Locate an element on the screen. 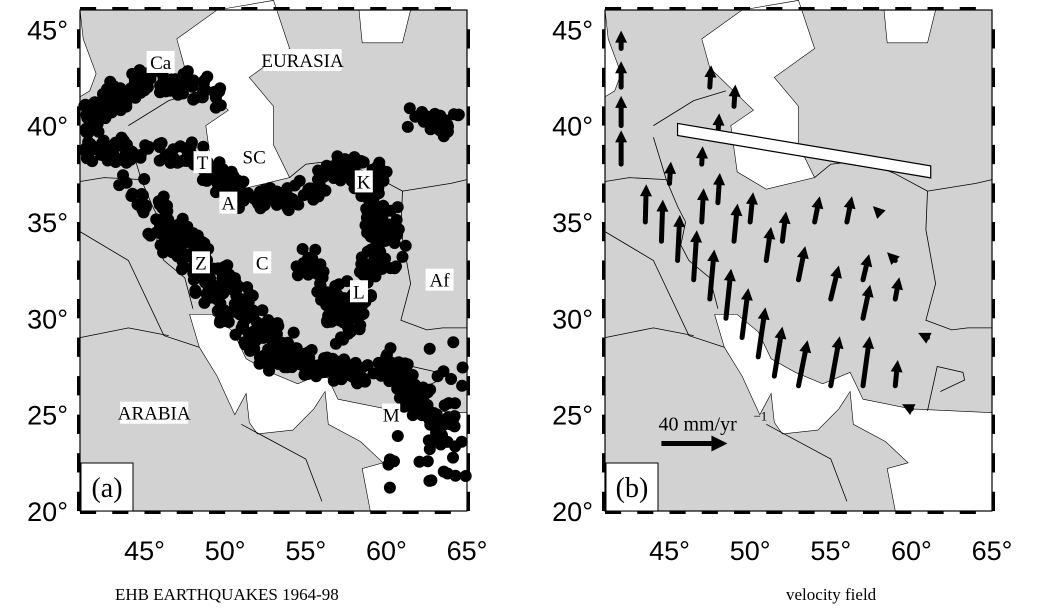  lon-tick-label: 55° is located at coordinates (830, 551).